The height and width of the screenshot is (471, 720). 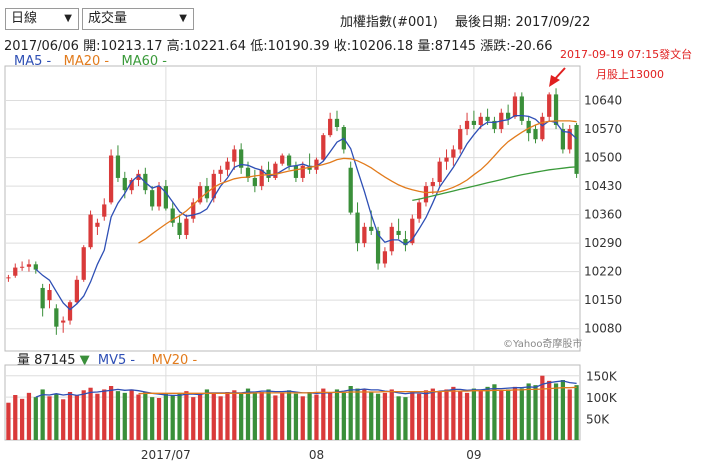 What do you see at coordinates (108, 18) in the screenshot?
I see `indicator-select-value: 成交量` at bounding box center [108, 18].